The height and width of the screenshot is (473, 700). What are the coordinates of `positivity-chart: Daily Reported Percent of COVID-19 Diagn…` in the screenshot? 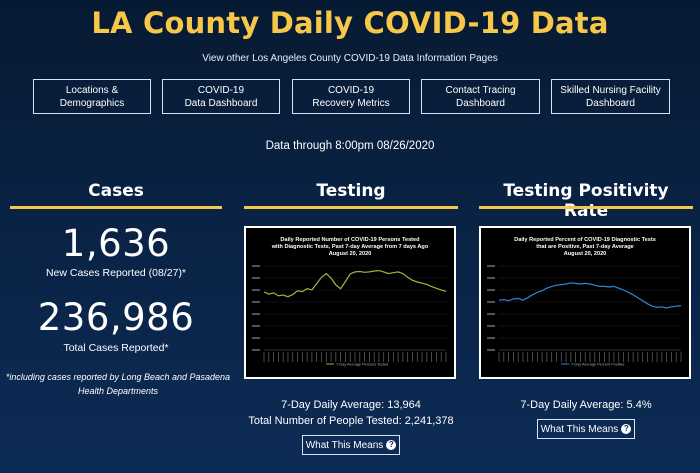 It's located at (585, 302).